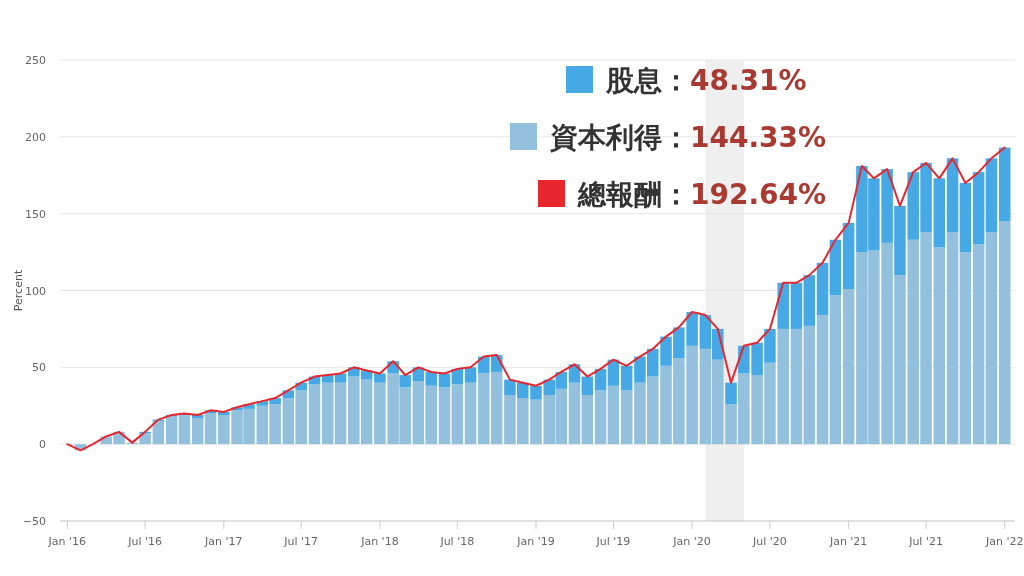  What do you see at coordinates (223, 541) in the screenshot?
I see `x-tick-label: Jan '17` at bounding box center [223, 541].